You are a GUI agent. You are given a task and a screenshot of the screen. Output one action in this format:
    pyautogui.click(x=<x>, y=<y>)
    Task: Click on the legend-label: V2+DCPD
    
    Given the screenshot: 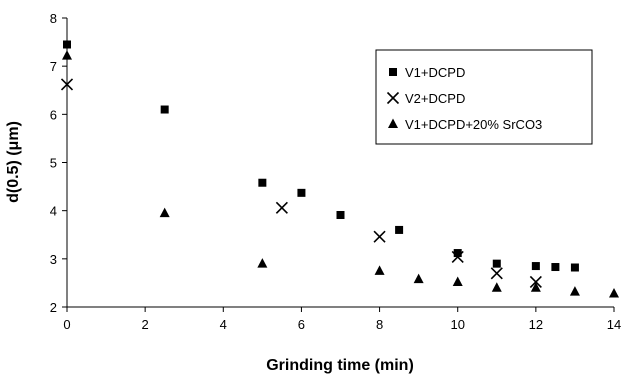 What is the action you would take?
    pyautogui.click(x=435, y=98)
    